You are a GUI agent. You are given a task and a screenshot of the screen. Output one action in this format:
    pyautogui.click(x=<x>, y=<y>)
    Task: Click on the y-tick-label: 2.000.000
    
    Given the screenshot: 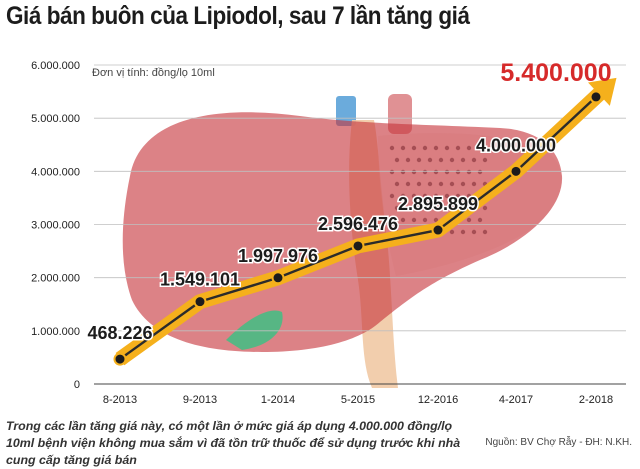 What is the action you would take?
    pyautogui.click(x=55, y=279)
    